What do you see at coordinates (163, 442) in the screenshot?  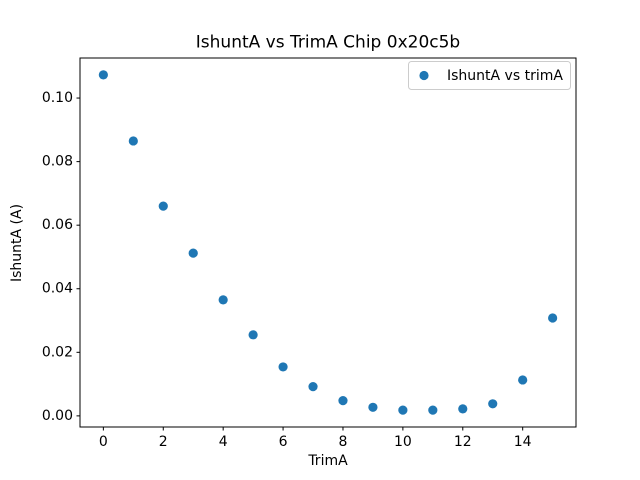 I see `x-tick-label: 2` at bounding box center [163, 442].